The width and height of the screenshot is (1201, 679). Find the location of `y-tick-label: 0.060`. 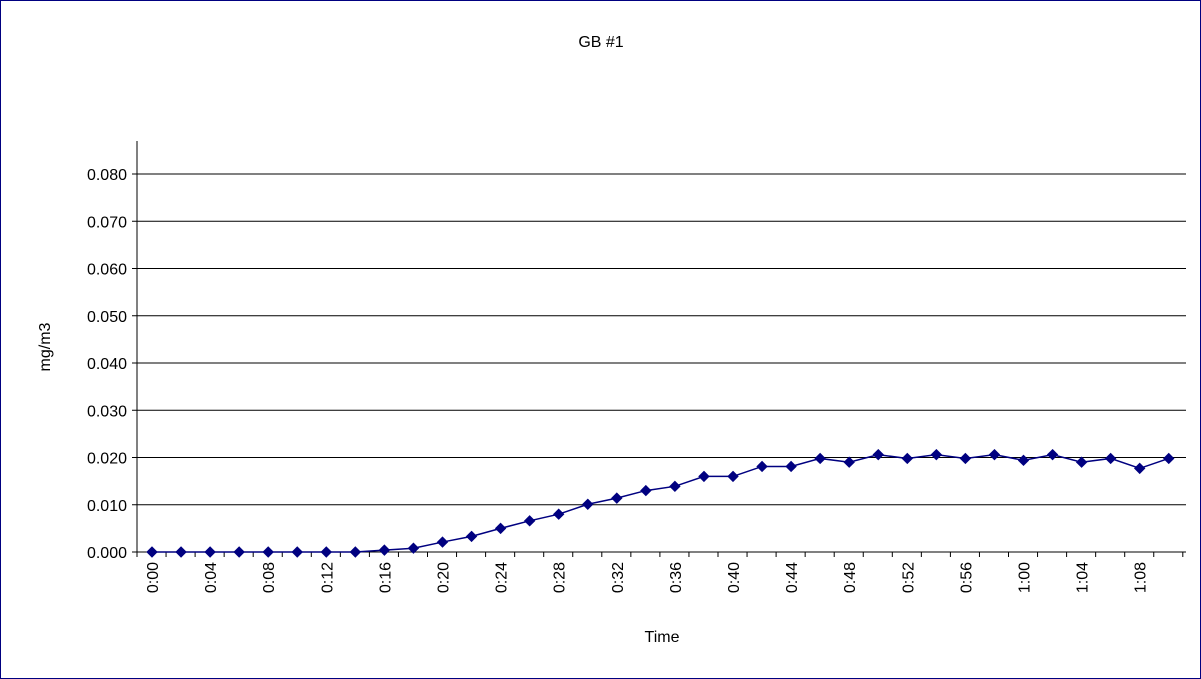

y-tick-label: 0.060 is located at coordinates (107, 270).